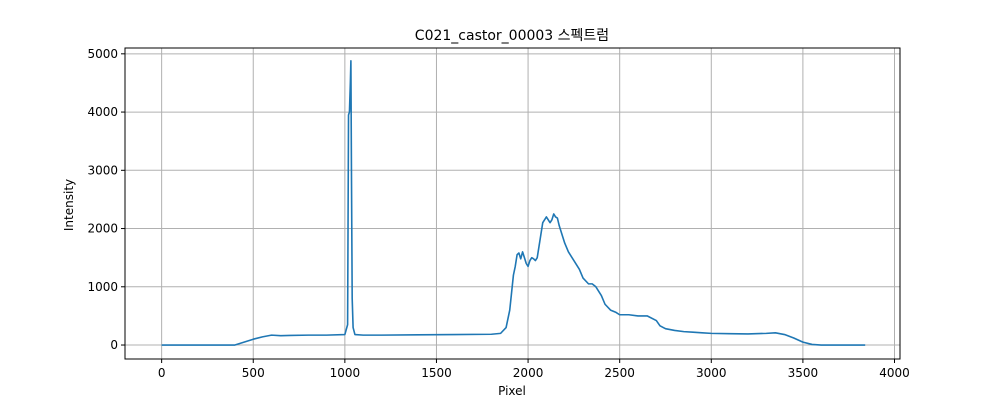 This screenshot has width=1000, height=400. I want to click on x-tick-label: 2500, so click(619, 373).